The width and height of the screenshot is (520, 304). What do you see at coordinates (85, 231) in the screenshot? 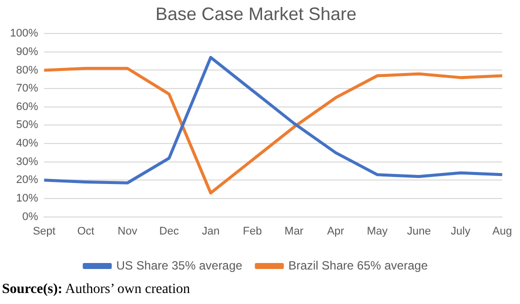
I see `x-tick-label: Oct` at bounding box center [85, 231].